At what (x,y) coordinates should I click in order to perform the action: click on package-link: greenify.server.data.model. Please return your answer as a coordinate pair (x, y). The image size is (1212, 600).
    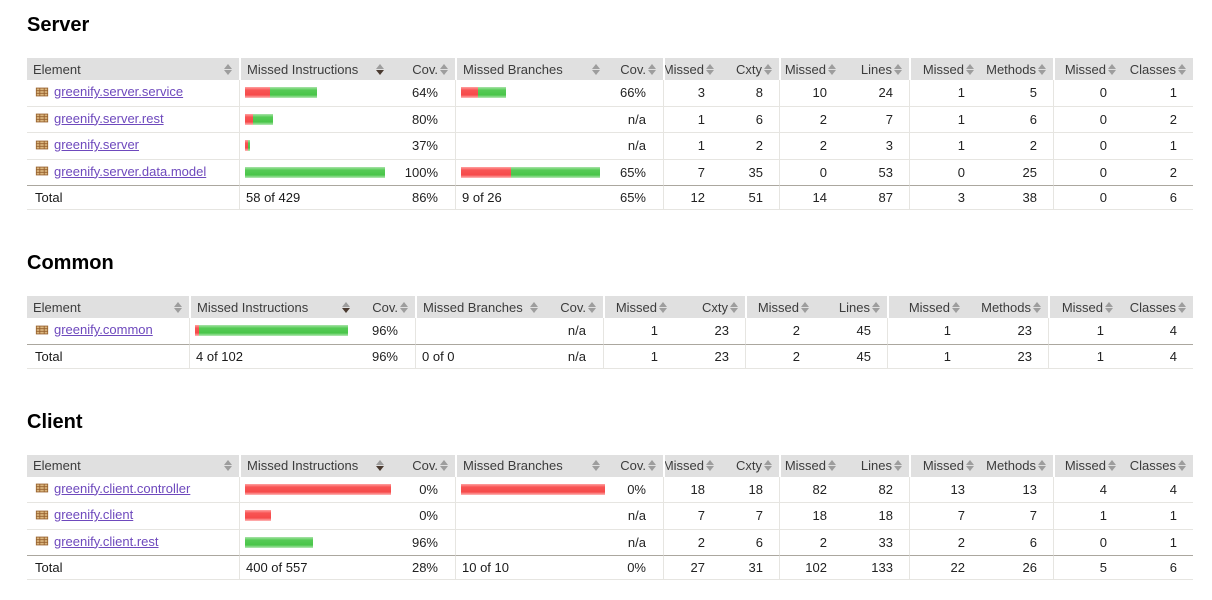
    Looking at the image, I should click on (120, 171).